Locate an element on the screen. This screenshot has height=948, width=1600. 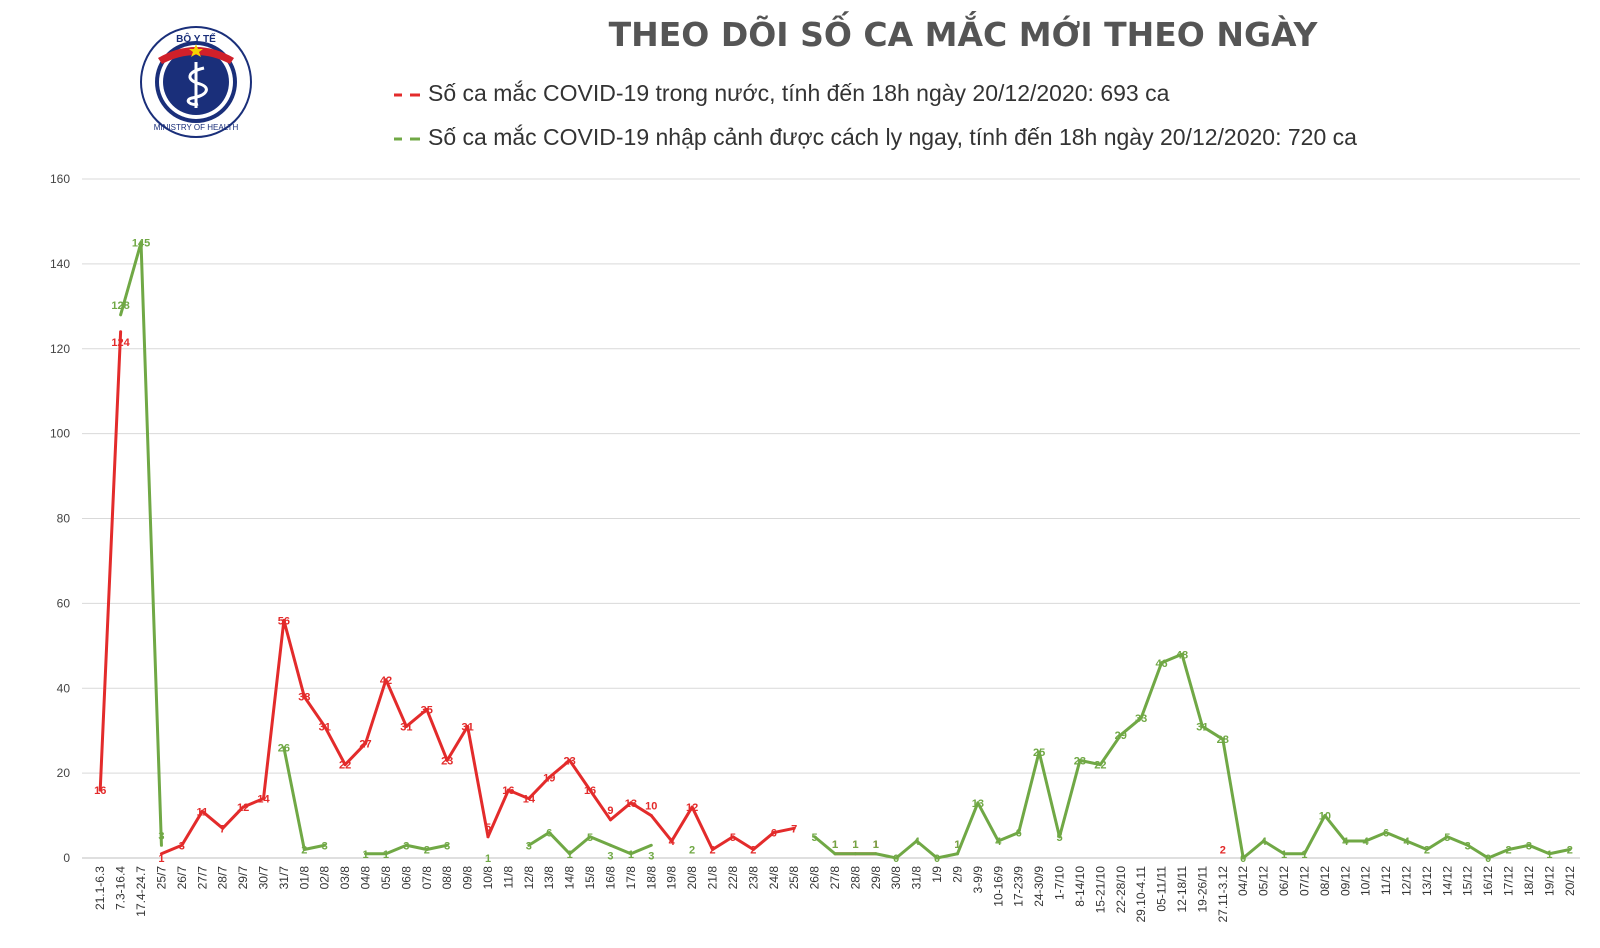
chart-title: THEO DÕI SỐ CA MẮC MỚI THEO NGÀY is located at coordinates (964, 31).